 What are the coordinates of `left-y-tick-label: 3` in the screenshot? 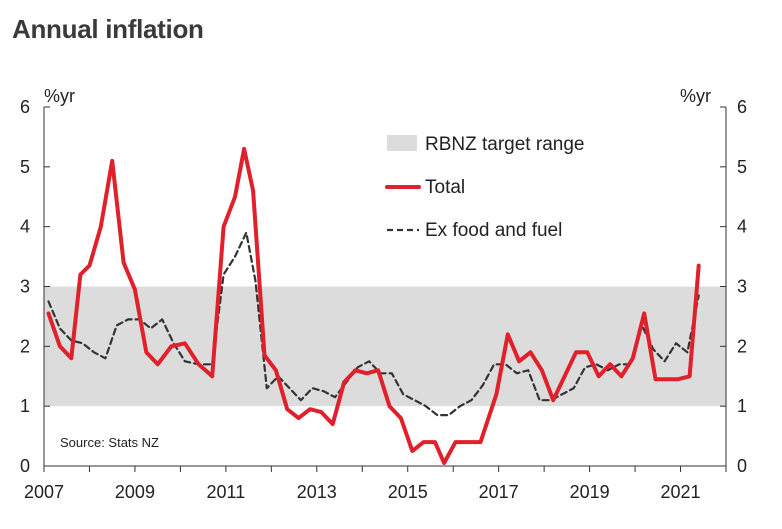 It's located at (25, 287).